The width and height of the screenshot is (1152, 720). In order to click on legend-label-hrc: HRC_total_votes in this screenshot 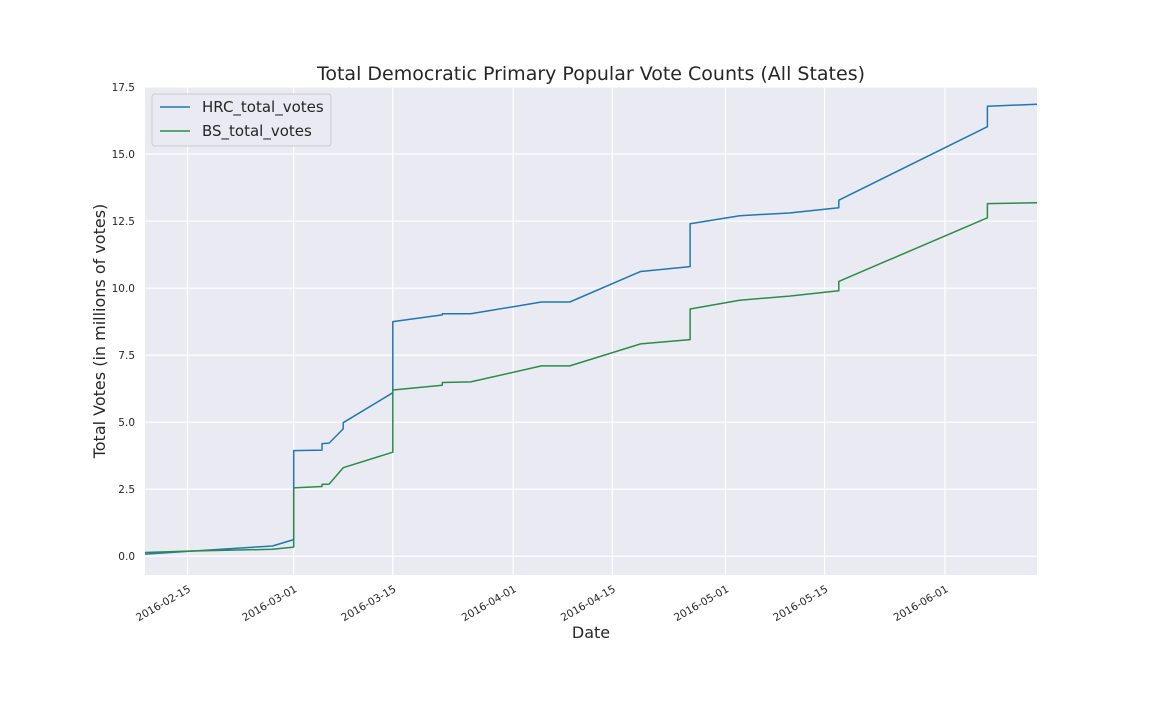, I will do `click(263, 107)`.